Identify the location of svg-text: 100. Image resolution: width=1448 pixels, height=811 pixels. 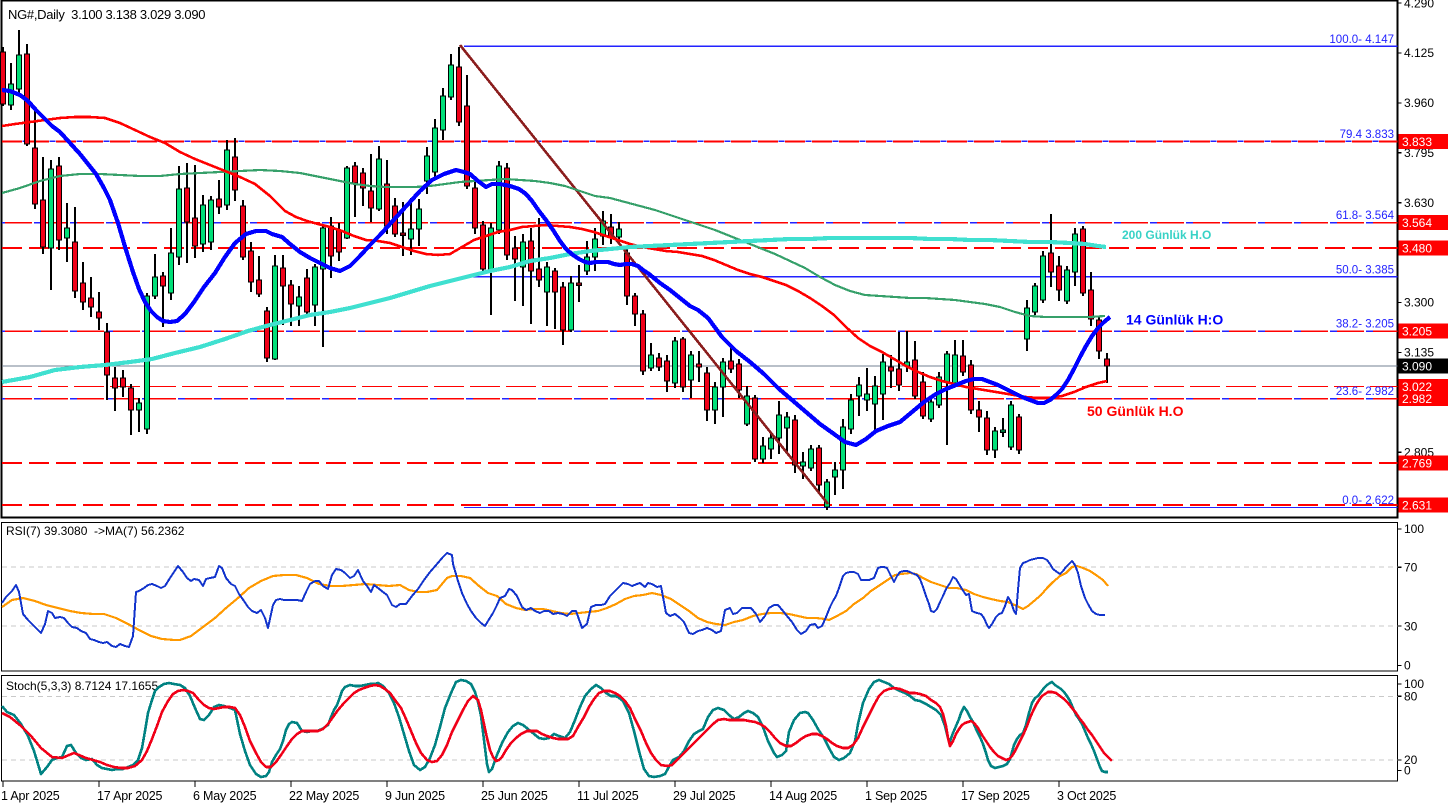
(1414, 529).